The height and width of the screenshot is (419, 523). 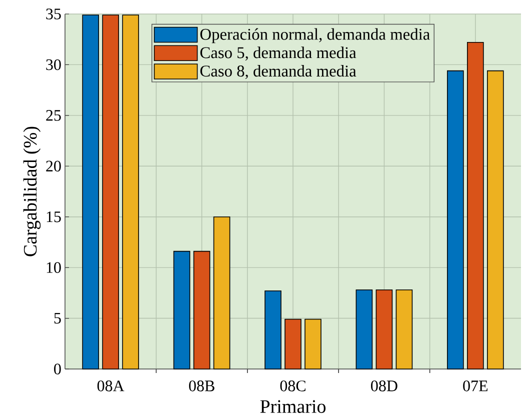 What do you see at coordinates (110, 386) in the screenshot?
I see `x-tick-label: 08A` at bounding box center [110, 386].